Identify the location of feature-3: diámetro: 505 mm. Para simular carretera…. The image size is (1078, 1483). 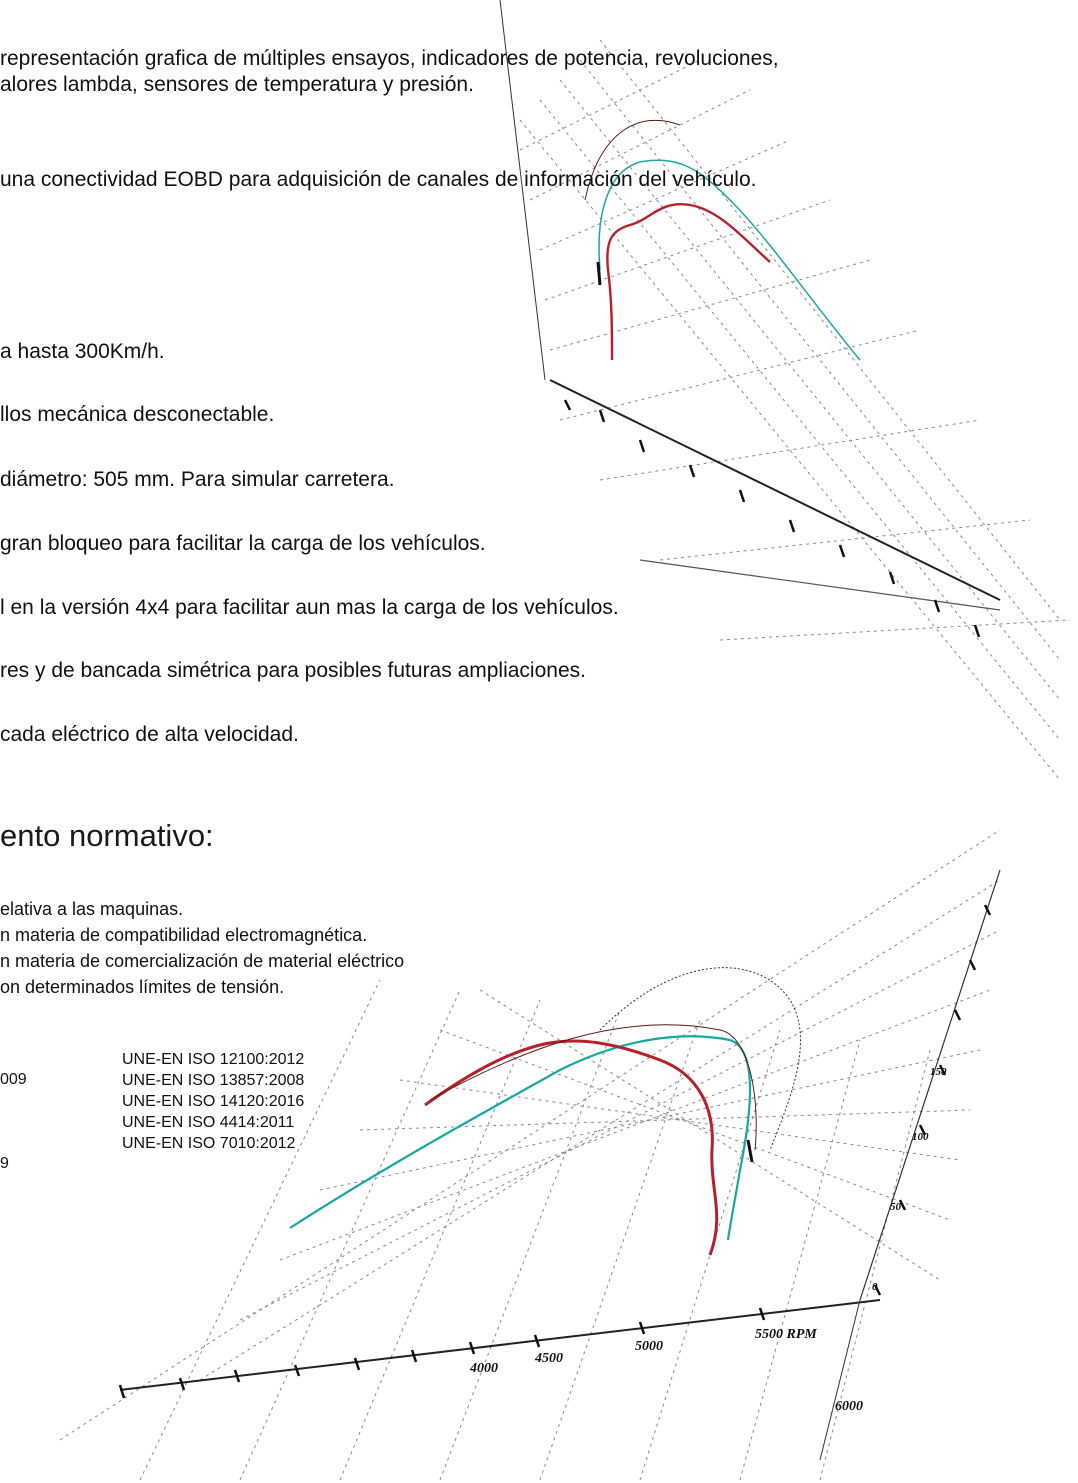
(197, 479).